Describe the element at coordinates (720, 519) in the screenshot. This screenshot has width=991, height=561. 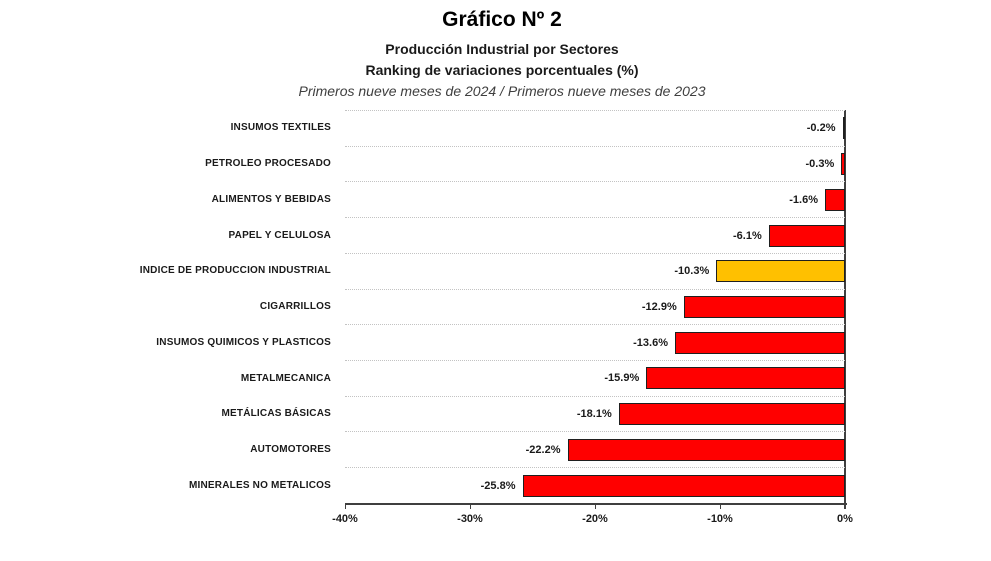
I see `x-axis-tick-label: -10%` at that location.